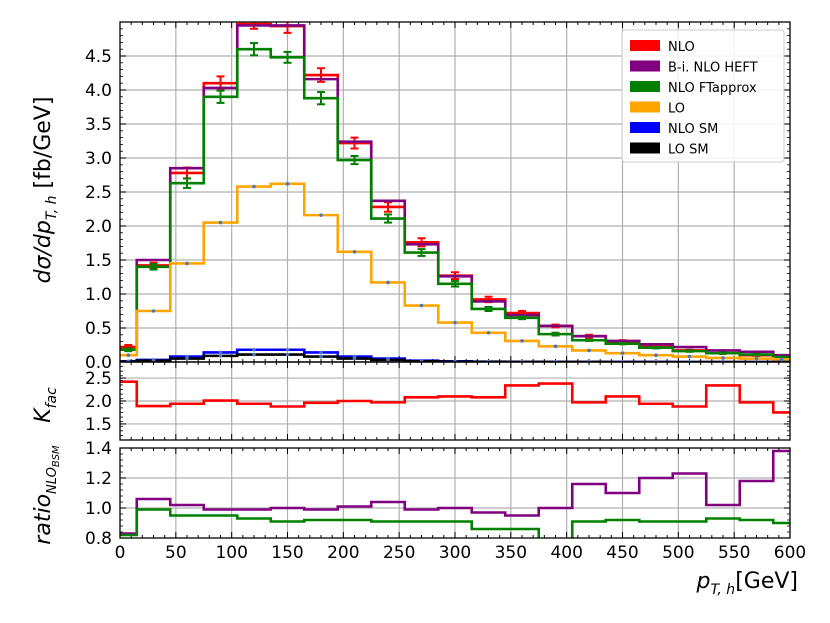 This screenshot has height=623, width=830. I want to click on x-tick-label: 500, so click(678, 553).